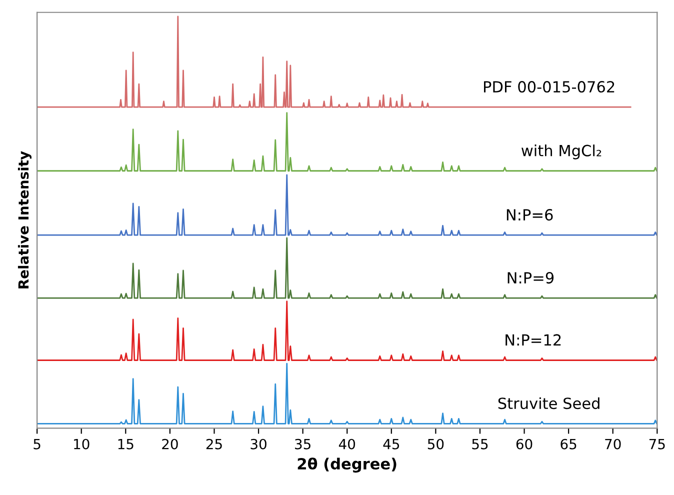 This screenshot has height=495, width=674. Describe the element at coordinates (524, 444) in the screenshot. I see `x-tick-label: 60` at that location.